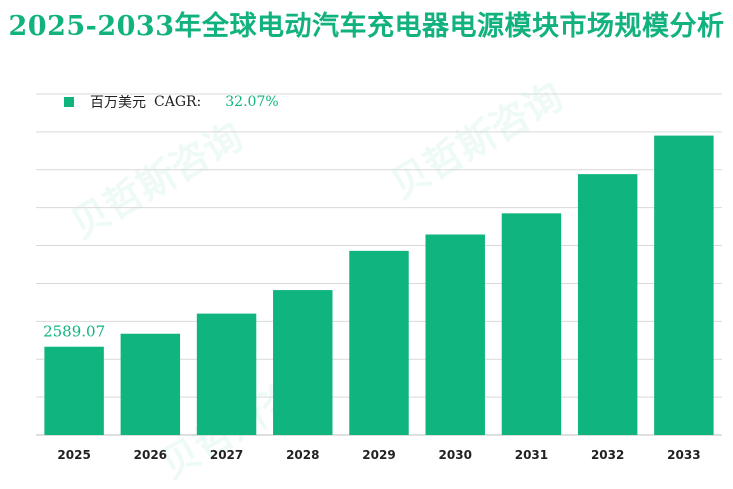 The height and width of the screenshot is (489, 733). I want to click on data-label: 2589.07, so click(74, 332).